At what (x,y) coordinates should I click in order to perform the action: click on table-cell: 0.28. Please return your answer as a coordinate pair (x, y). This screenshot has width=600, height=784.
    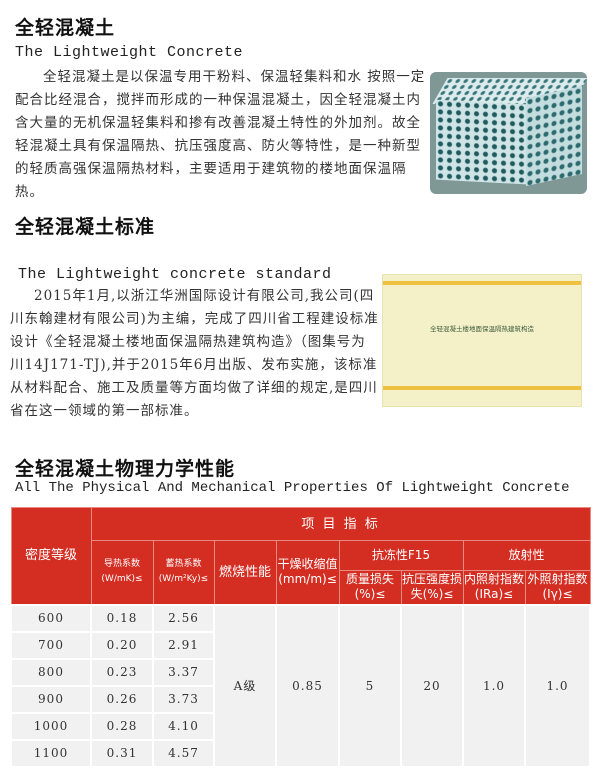
    Looking at the image, I should click on (122, 726).